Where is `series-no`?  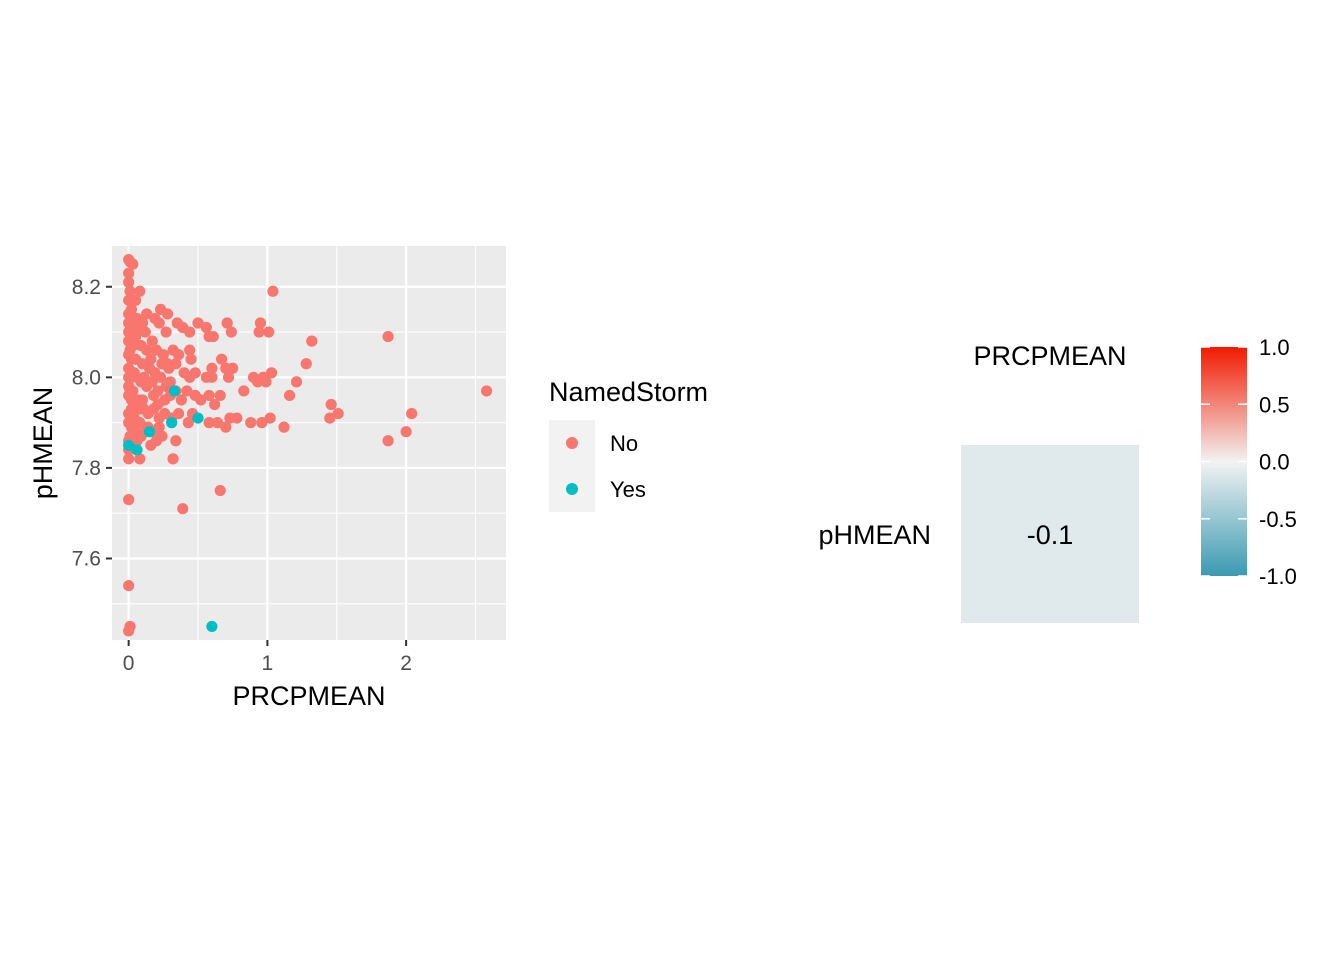 series-no is located at coordinates (308, 445).